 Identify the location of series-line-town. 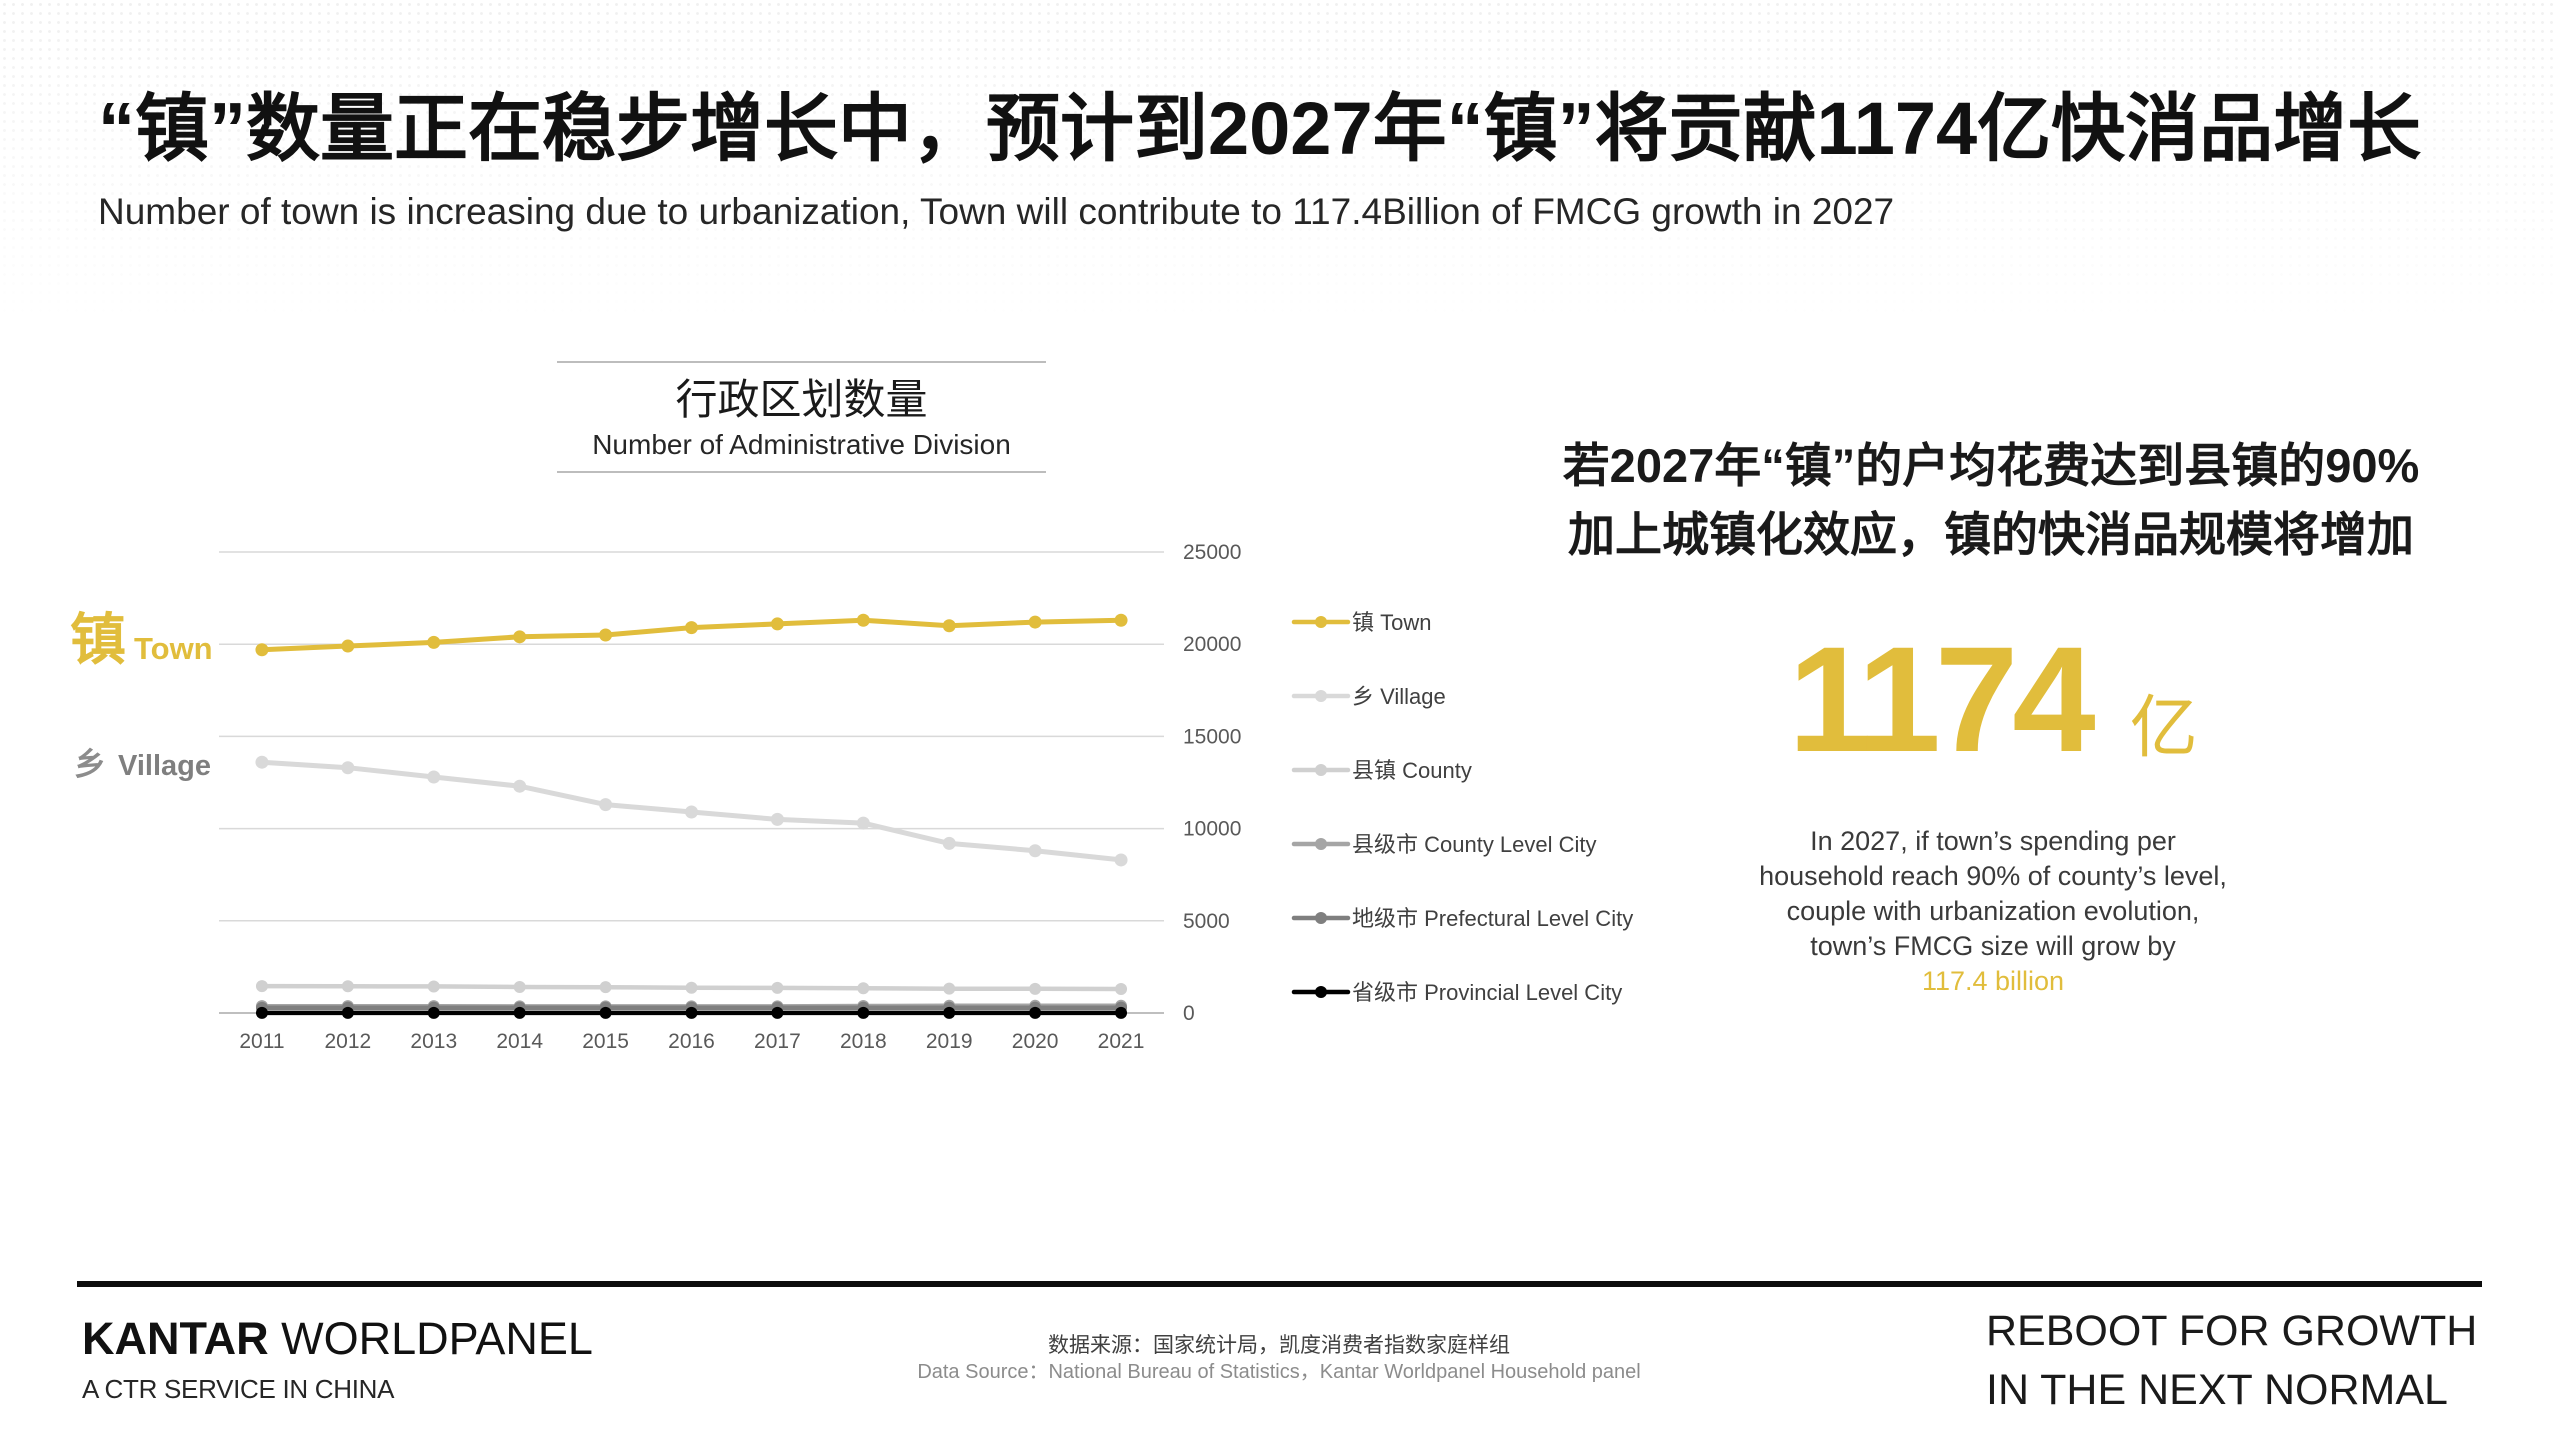
(691, 635).